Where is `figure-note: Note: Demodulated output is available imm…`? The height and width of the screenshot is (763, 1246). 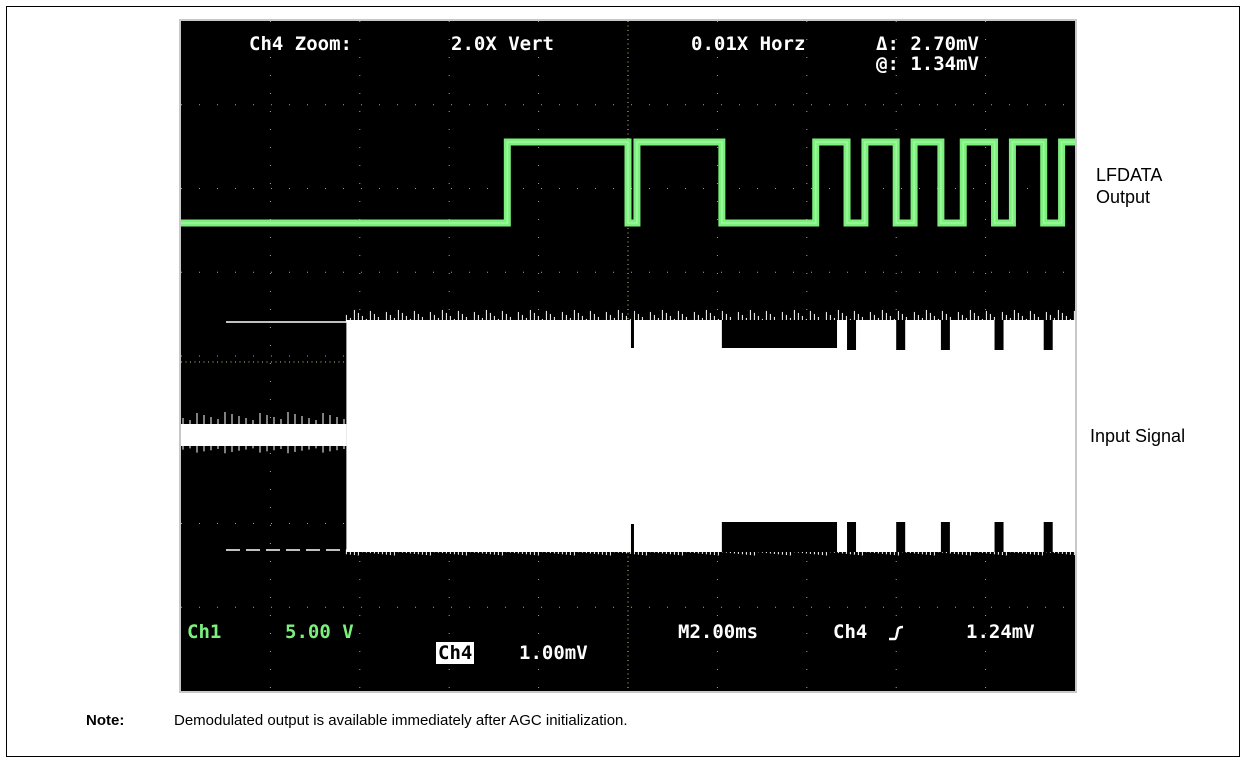
figure-note: Note: Demodulated output is available imm… is located at coordinates (357, 720).